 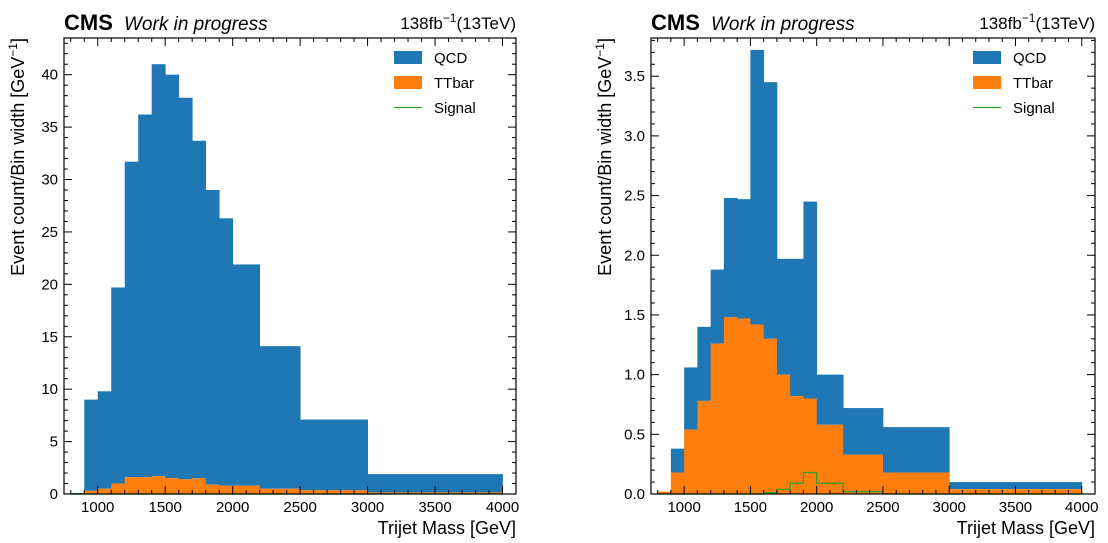 What do you see at coordinates (49, 284) in the screenshot?
I see `y-tick-label: 20` at bounding box center [49, 284].